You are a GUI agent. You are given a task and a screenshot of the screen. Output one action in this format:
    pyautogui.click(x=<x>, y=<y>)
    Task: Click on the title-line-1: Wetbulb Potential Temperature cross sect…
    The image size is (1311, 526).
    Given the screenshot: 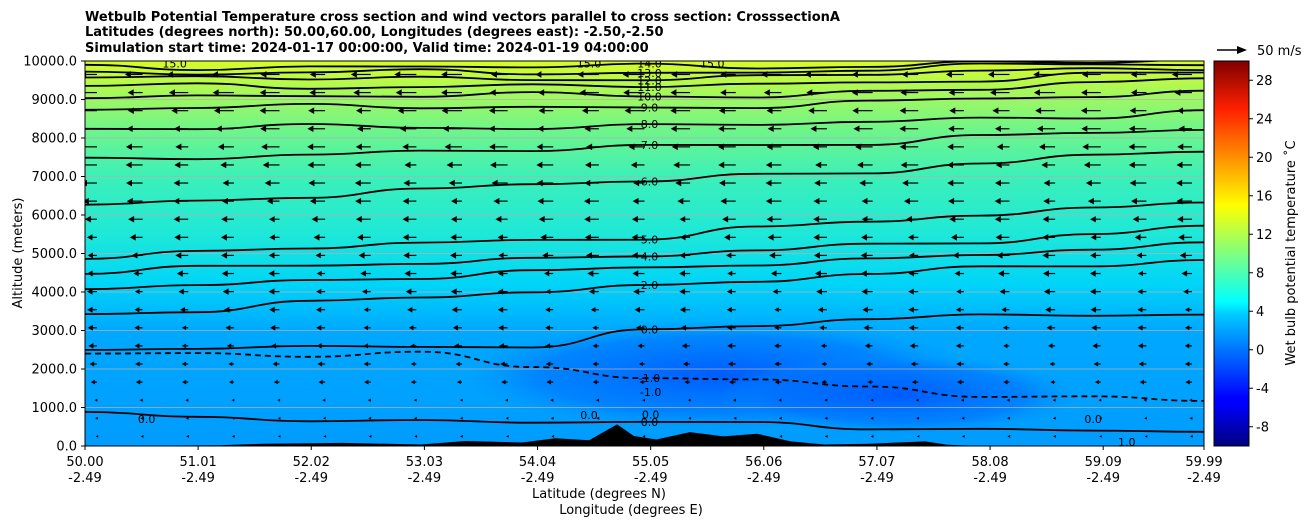 What is the action you would take?
    pyautogui.click(x=462, y=17)
    